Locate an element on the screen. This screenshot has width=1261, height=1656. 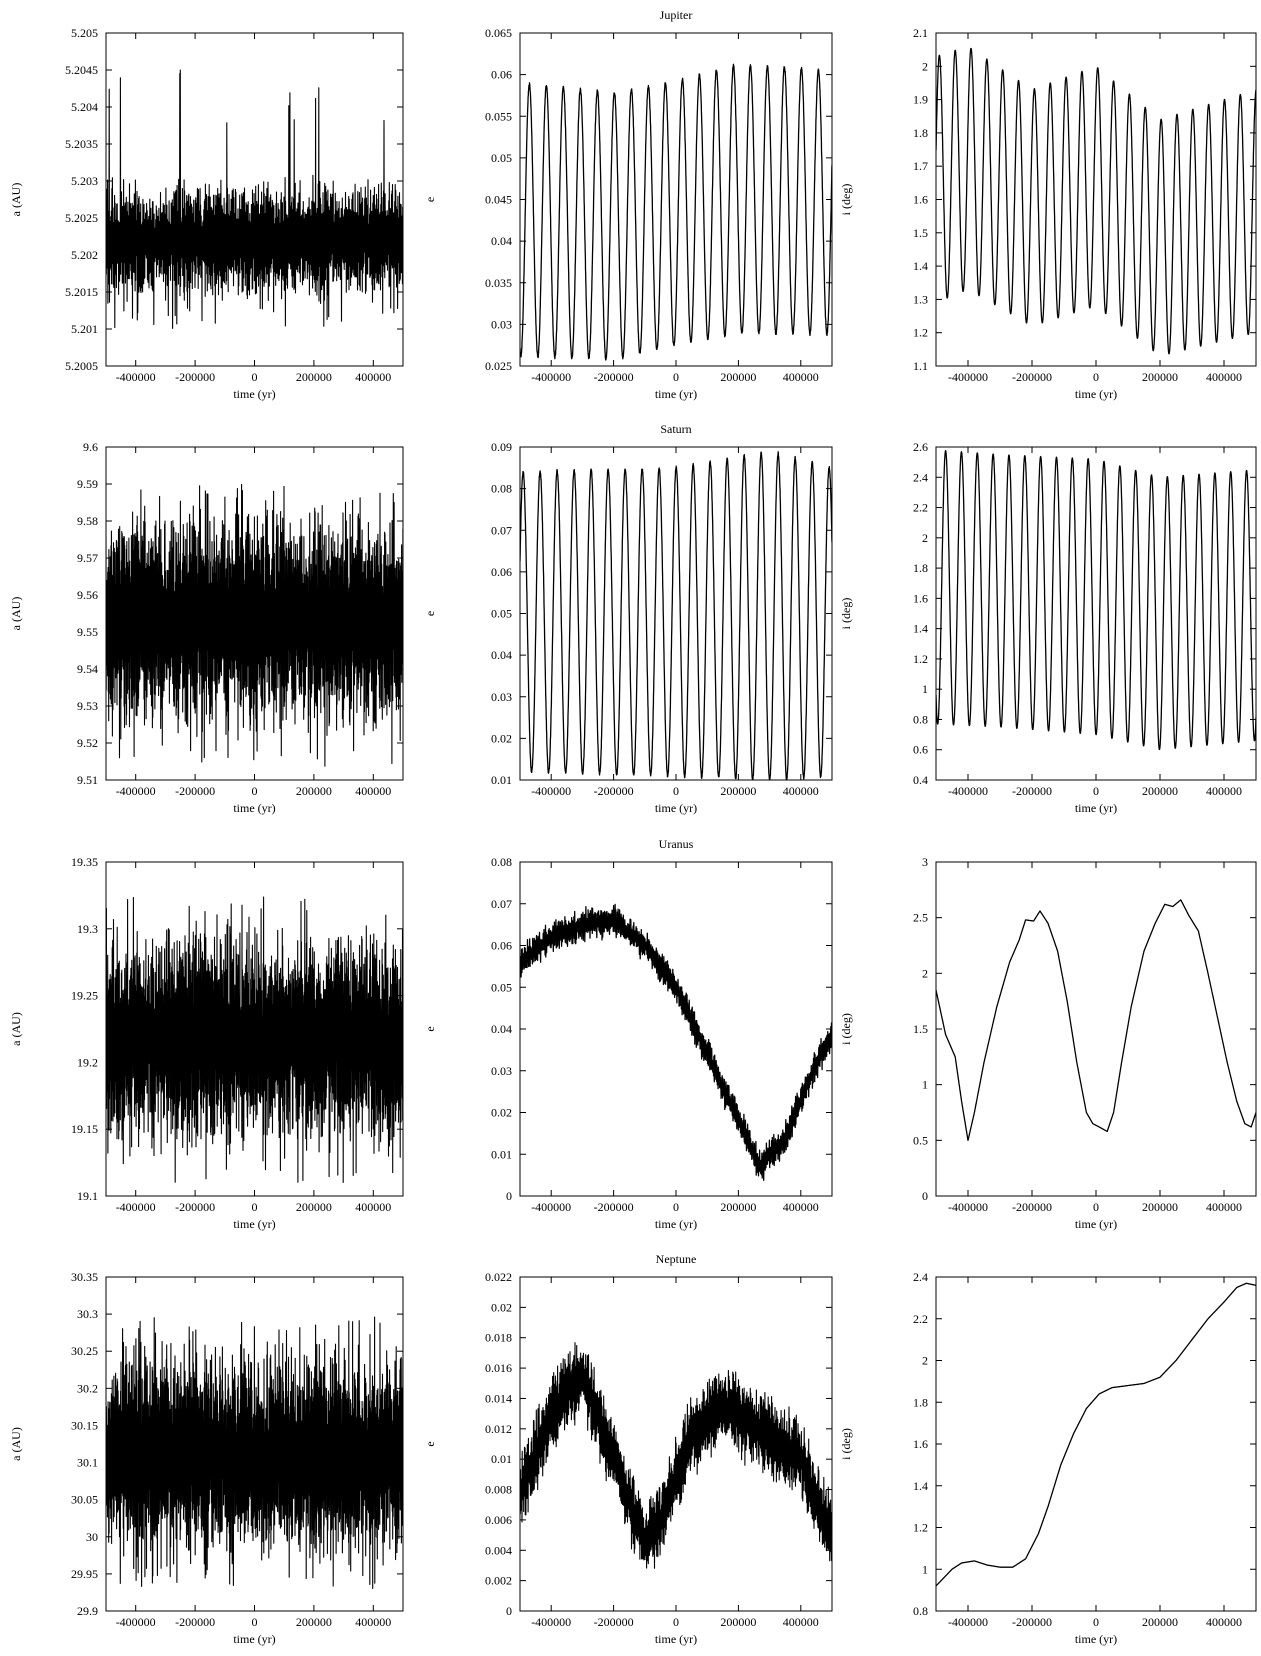
y-tick-label: 1.3 is located at coordinates (920, 299).